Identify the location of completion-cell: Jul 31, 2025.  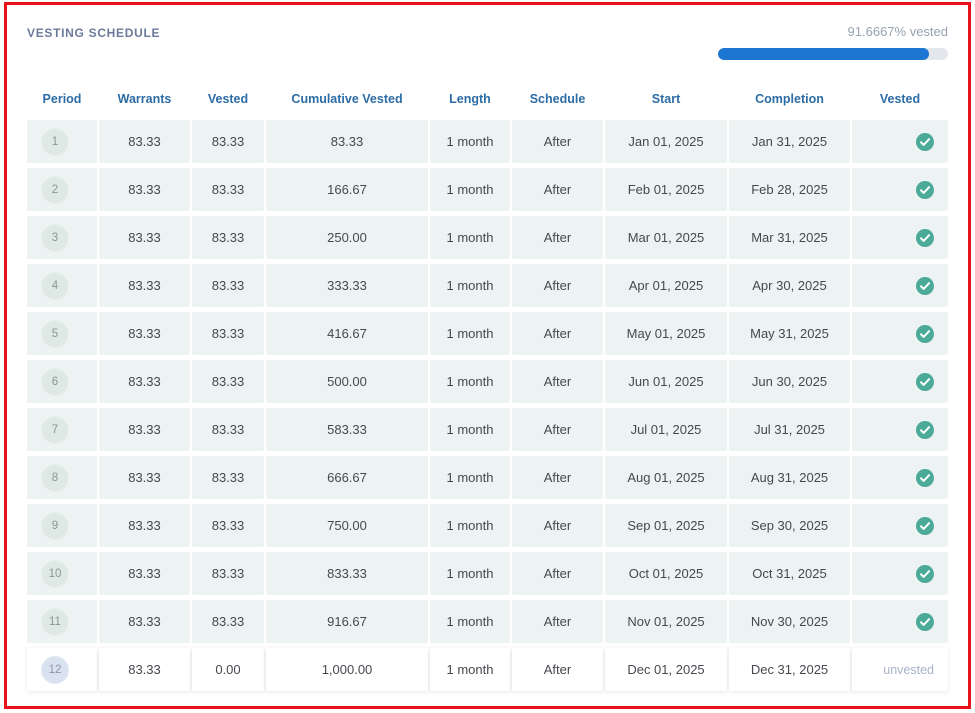
(789, 429).